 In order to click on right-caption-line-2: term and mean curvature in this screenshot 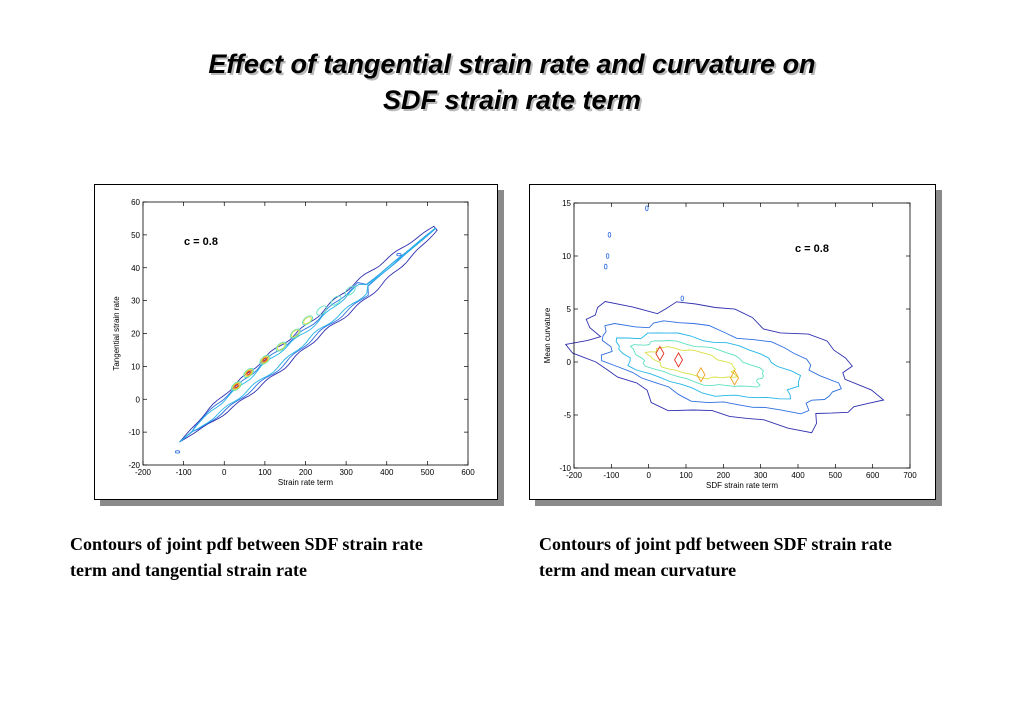, I will do `click(638, 570)`.